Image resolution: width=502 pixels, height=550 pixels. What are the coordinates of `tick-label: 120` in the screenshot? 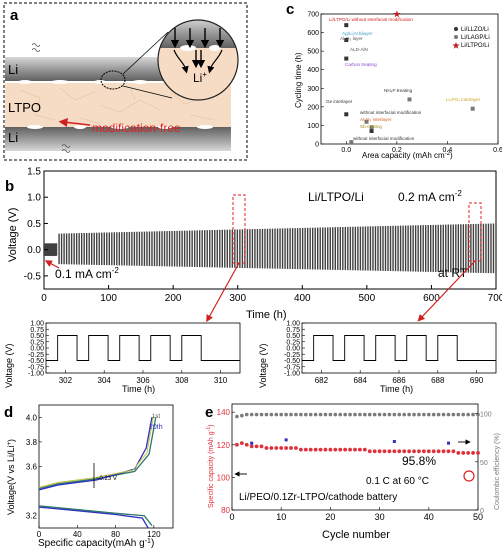 It's located at (224, 445).